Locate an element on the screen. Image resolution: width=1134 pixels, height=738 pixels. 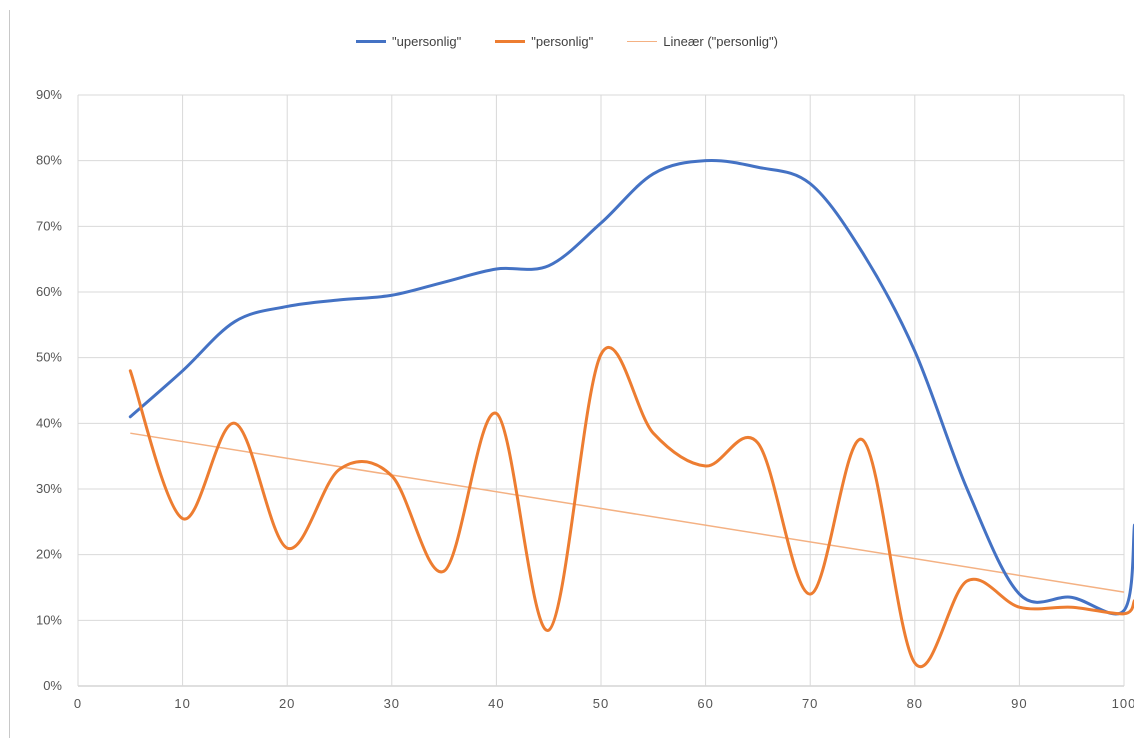
y-tick-label: 0% is located at coordinates (52, 685).